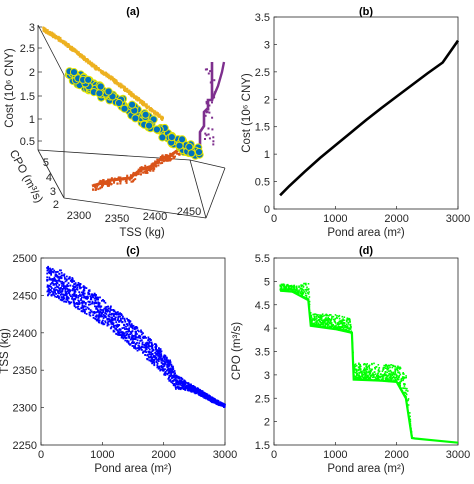  What do you see at coordinates (79, 216) in the screenshot?
I see `panel-a-x-tick-label: 2300` at bounding box center [79, 216].